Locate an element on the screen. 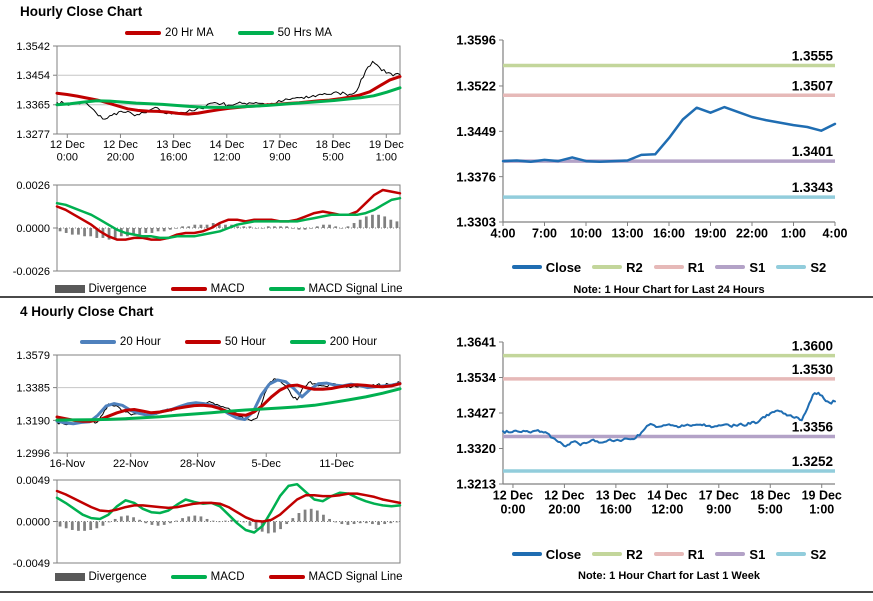 Image resolution: width=873 pixels, height=601 pixels. svg-text: 1.3530 is located at coordinates (812, 369).